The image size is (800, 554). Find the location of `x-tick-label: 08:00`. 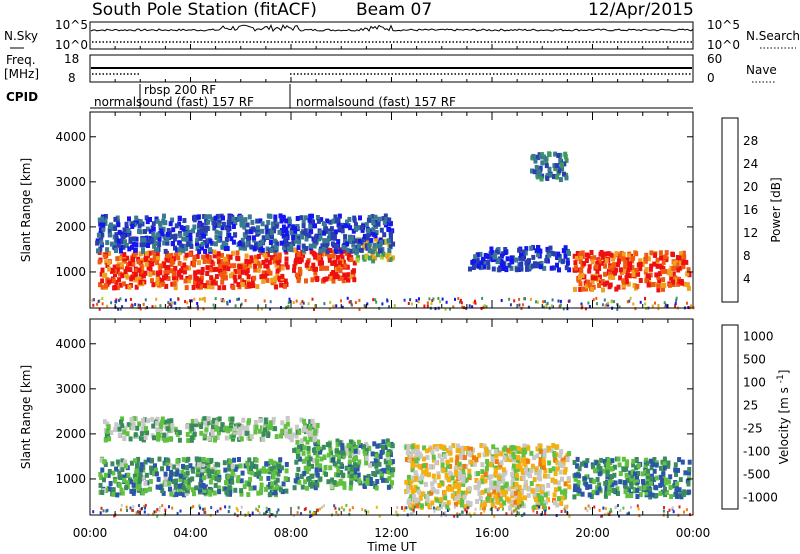

x-tick-label: 08:00 is located at coordinates (291, 533).